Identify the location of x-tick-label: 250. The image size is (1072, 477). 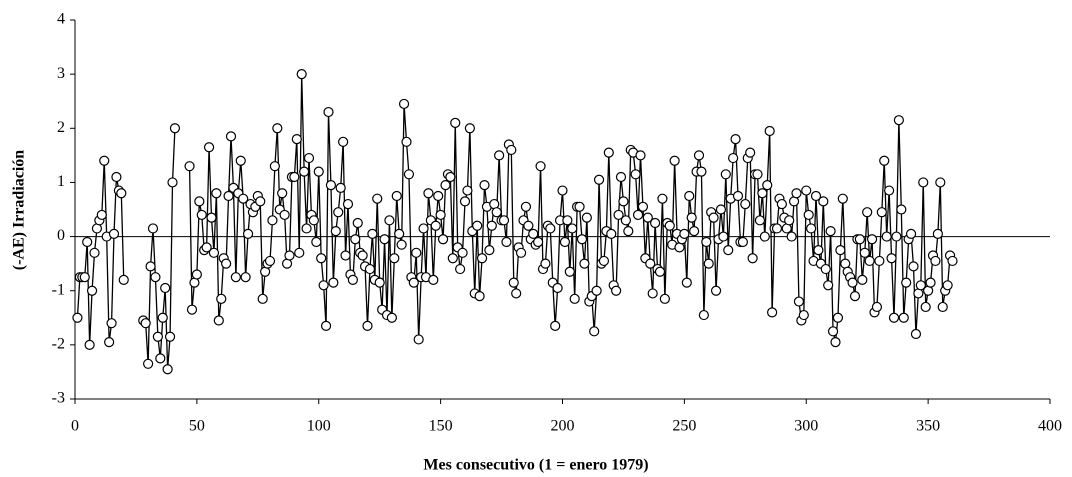
(684, 426).